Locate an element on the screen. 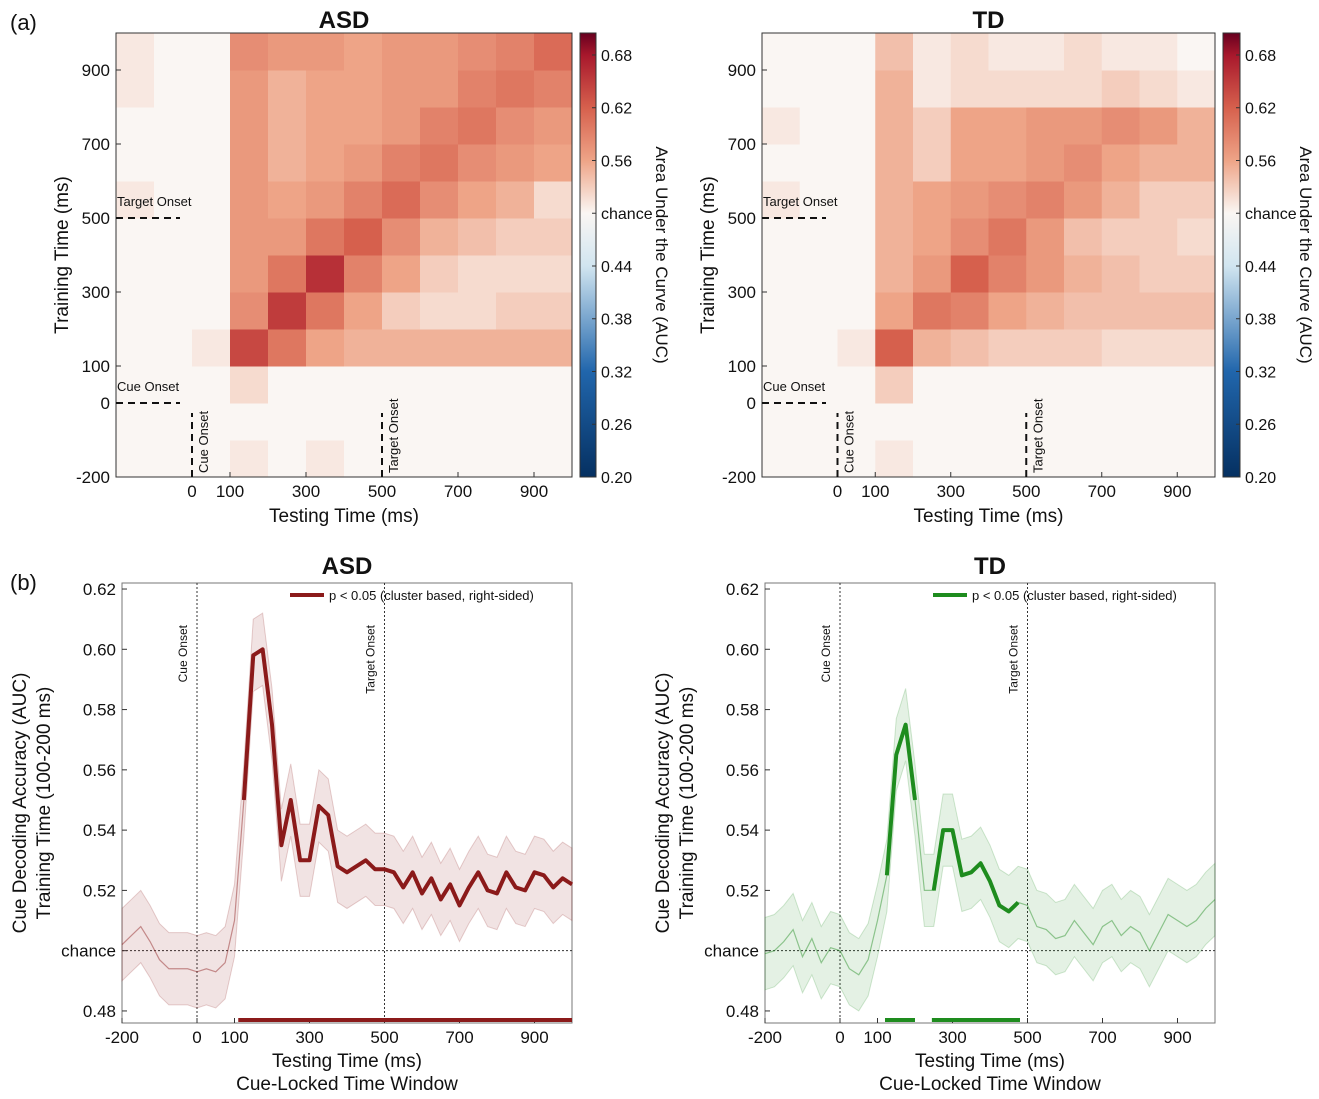 This screenshot has height=1099, width=1319. y-tick-label: 700 is located at coordinates (96, 144).